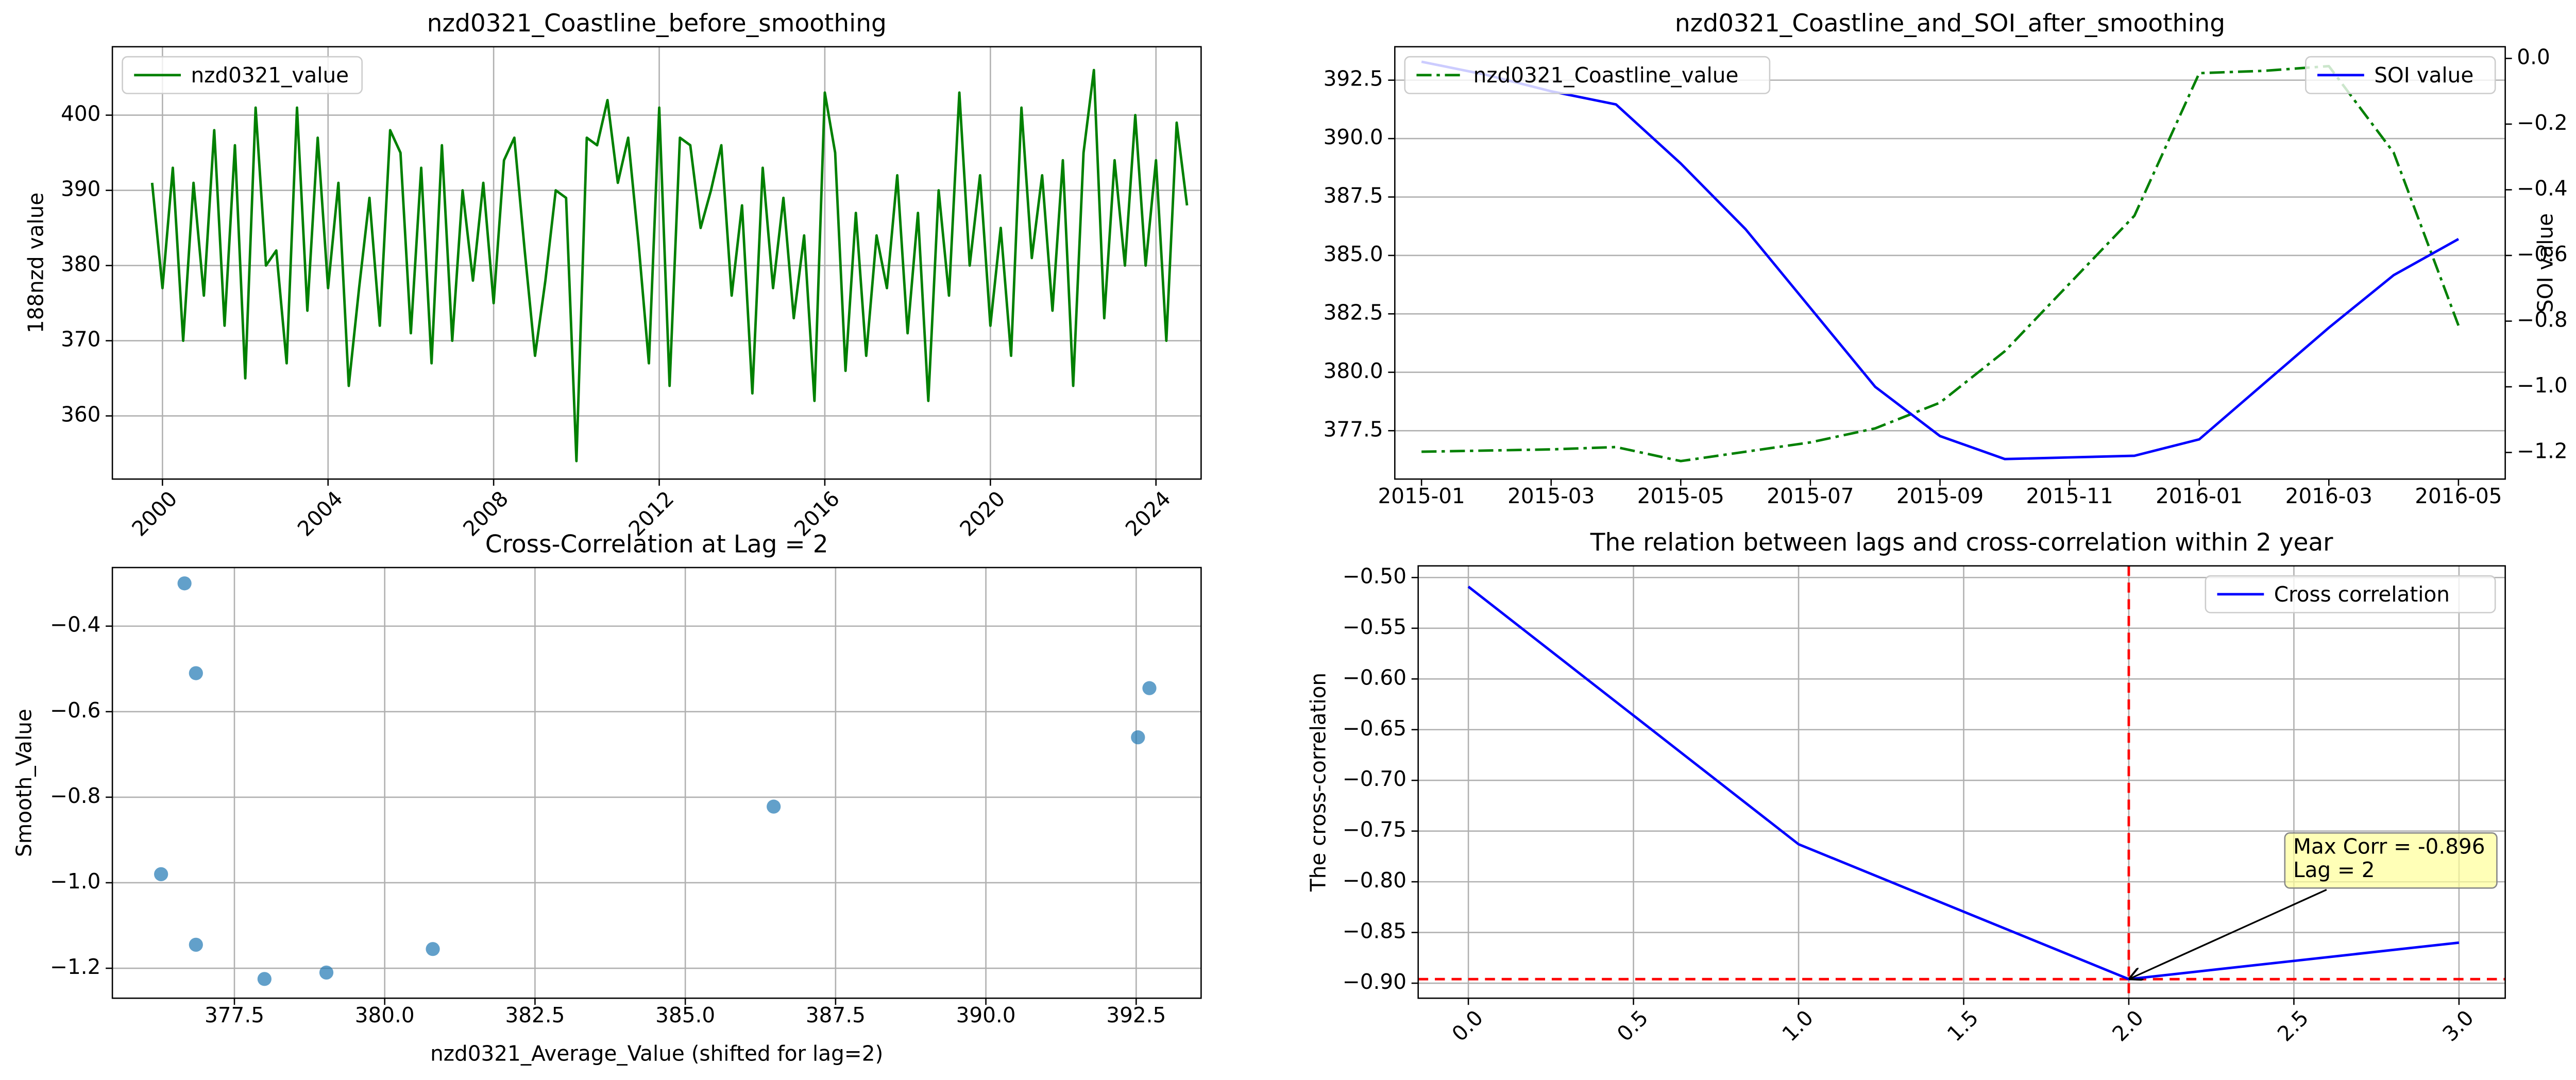 This screenshot has width=2576, height=1080. I want to click on x-tick-label: 2015-05, so click(1680, 496).